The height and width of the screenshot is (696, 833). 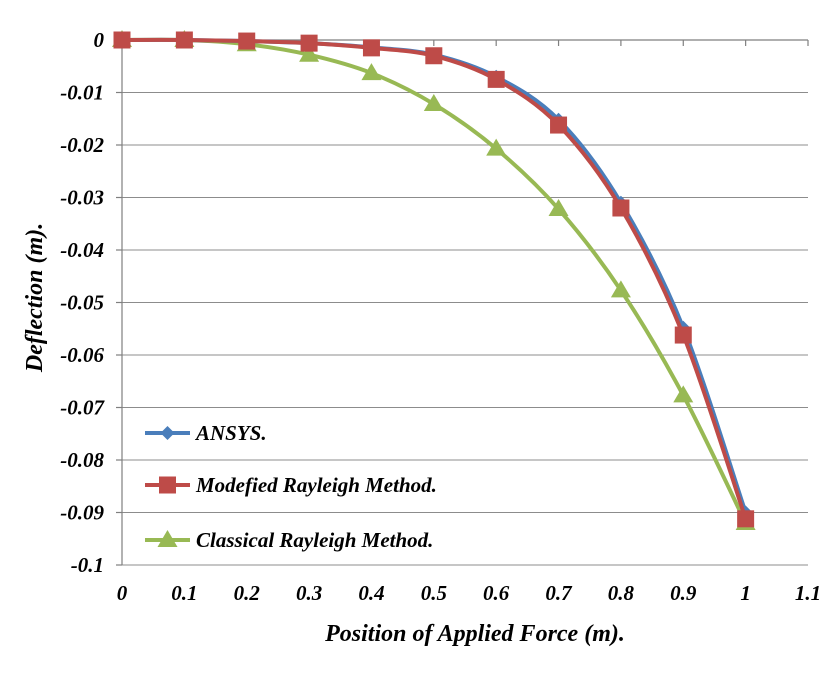 What do you see at coordinates (474, 634) in the screenshot?
I see `x-axis-title: Position of Applied Force (m).` at bounding box center [474, 634].